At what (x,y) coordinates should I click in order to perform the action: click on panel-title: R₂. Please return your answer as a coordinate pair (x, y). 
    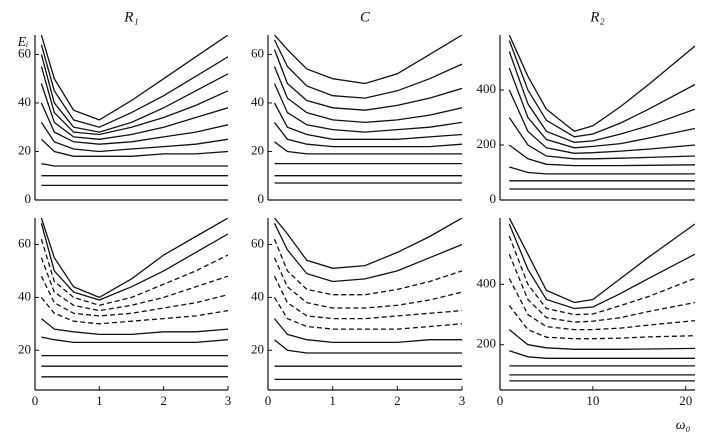
    Looking at the image, I should click on (596, 17).